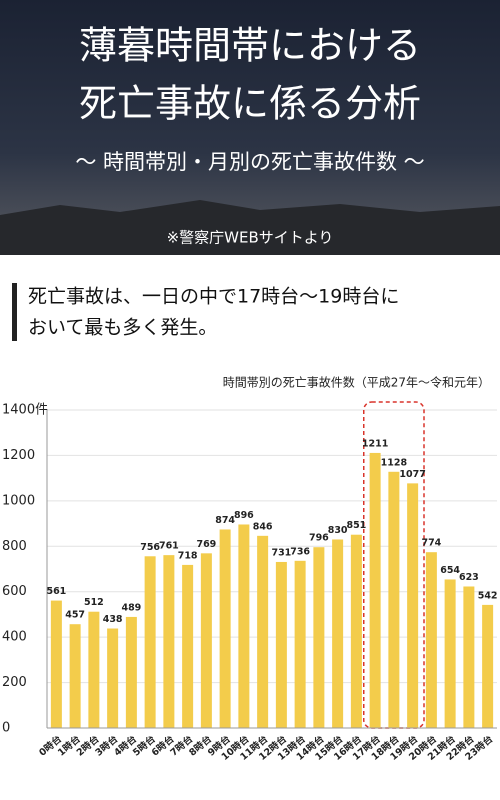 This screenshot has width=500, height=800. I want to click on value-label: 796, so click(319, 538).